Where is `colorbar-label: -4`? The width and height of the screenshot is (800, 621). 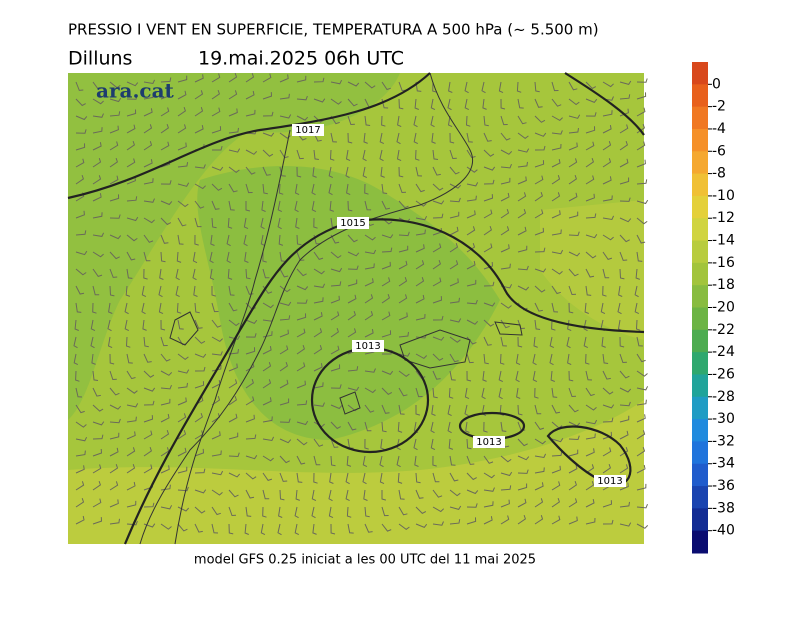 colorbar-label: -4 is located at coordinates (719, 129).